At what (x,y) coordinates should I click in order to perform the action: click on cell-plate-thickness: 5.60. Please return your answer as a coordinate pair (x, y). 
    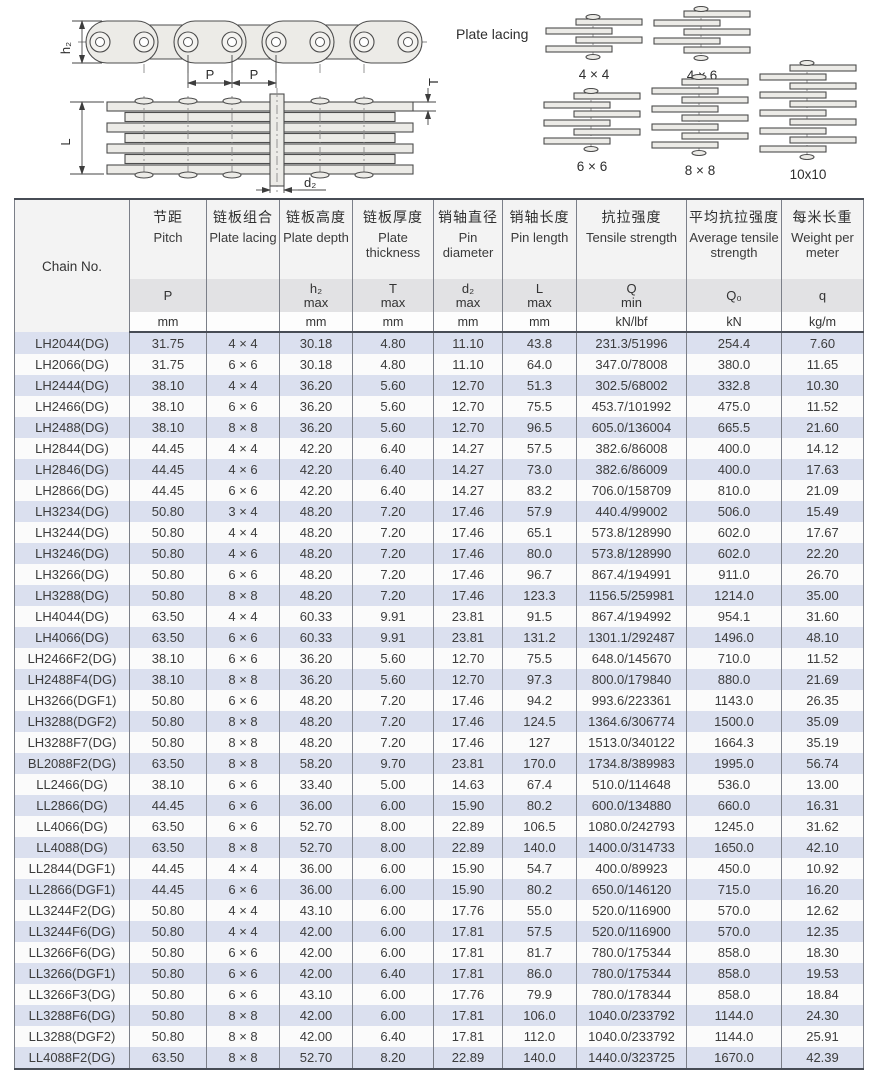
    Looking at the image, I should click on (393, 679).